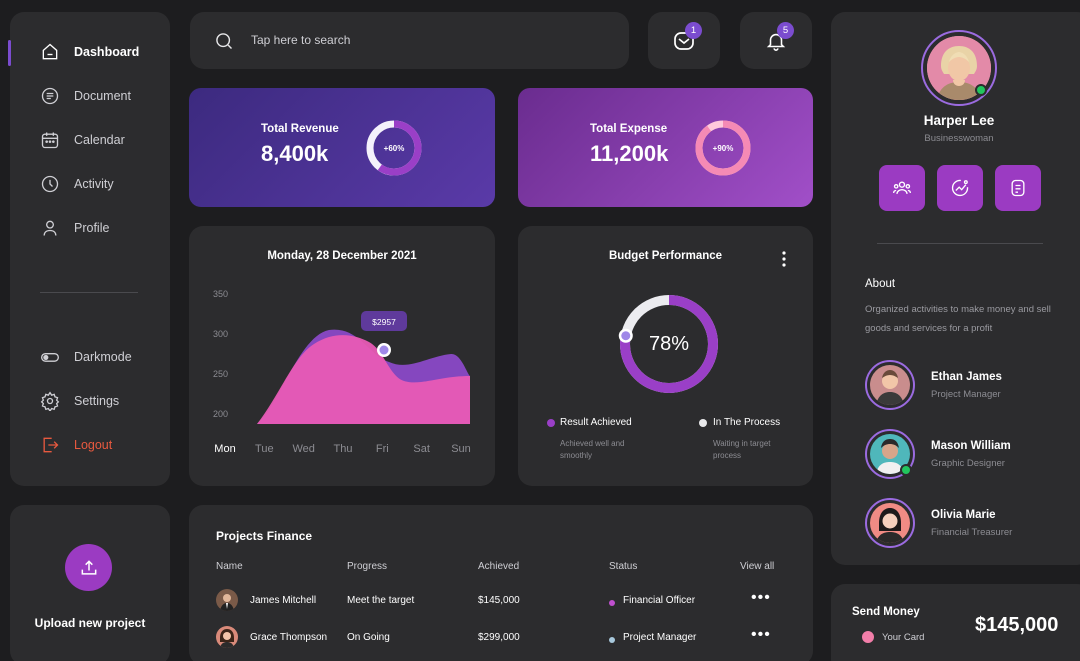  What do you see at coordinates (902, 188) in the screenshot?
I see `users-button` at bounding box center [902, 188].